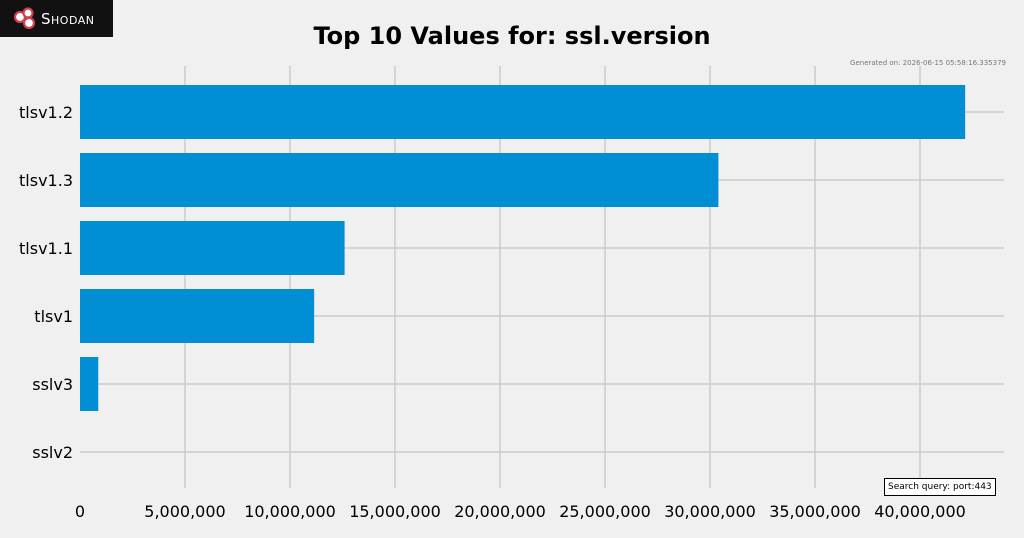  What do you see at coordinates (815, 511) in the screenshot?
I see `x-tick-label: 35,000,000` at bounding box center [815, 511].